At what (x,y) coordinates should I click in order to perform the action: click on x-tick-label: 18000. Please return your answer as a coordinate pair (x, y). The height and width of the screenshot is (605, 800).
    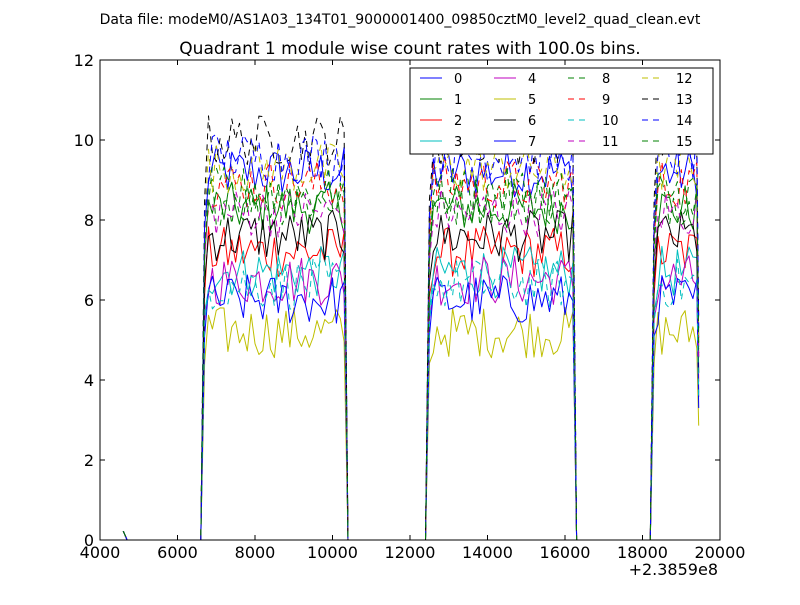
    Looking at the image, I should click on (642, 552).